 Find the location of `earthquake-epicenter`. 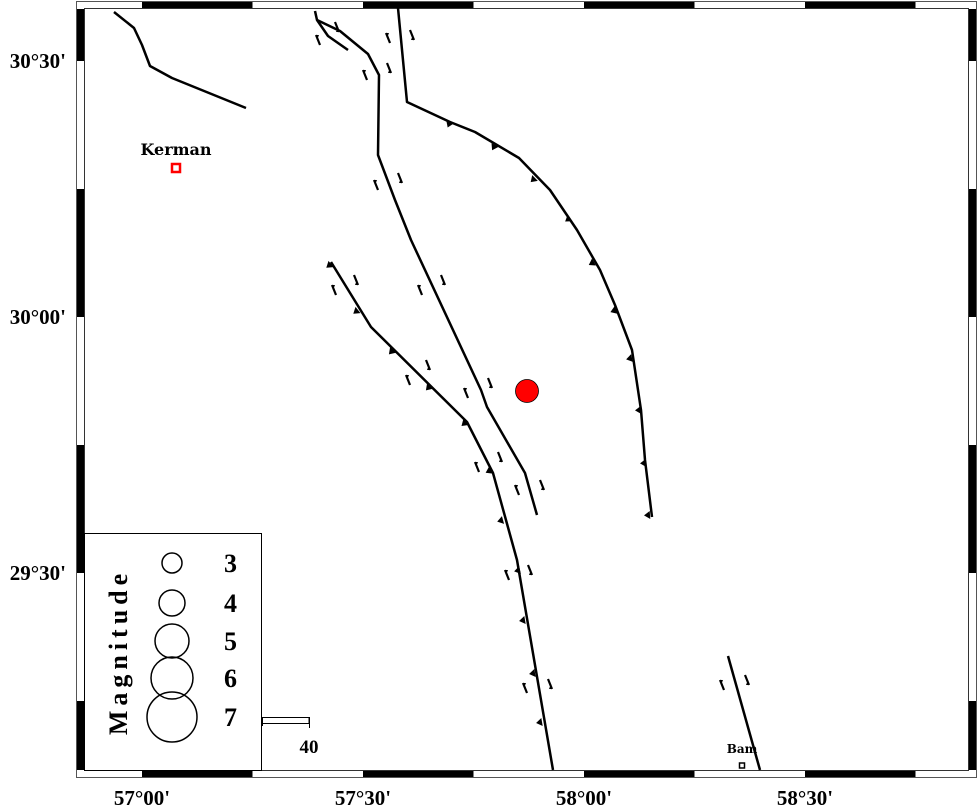

earthquake-epicenter is located at coordinates (527, 391).